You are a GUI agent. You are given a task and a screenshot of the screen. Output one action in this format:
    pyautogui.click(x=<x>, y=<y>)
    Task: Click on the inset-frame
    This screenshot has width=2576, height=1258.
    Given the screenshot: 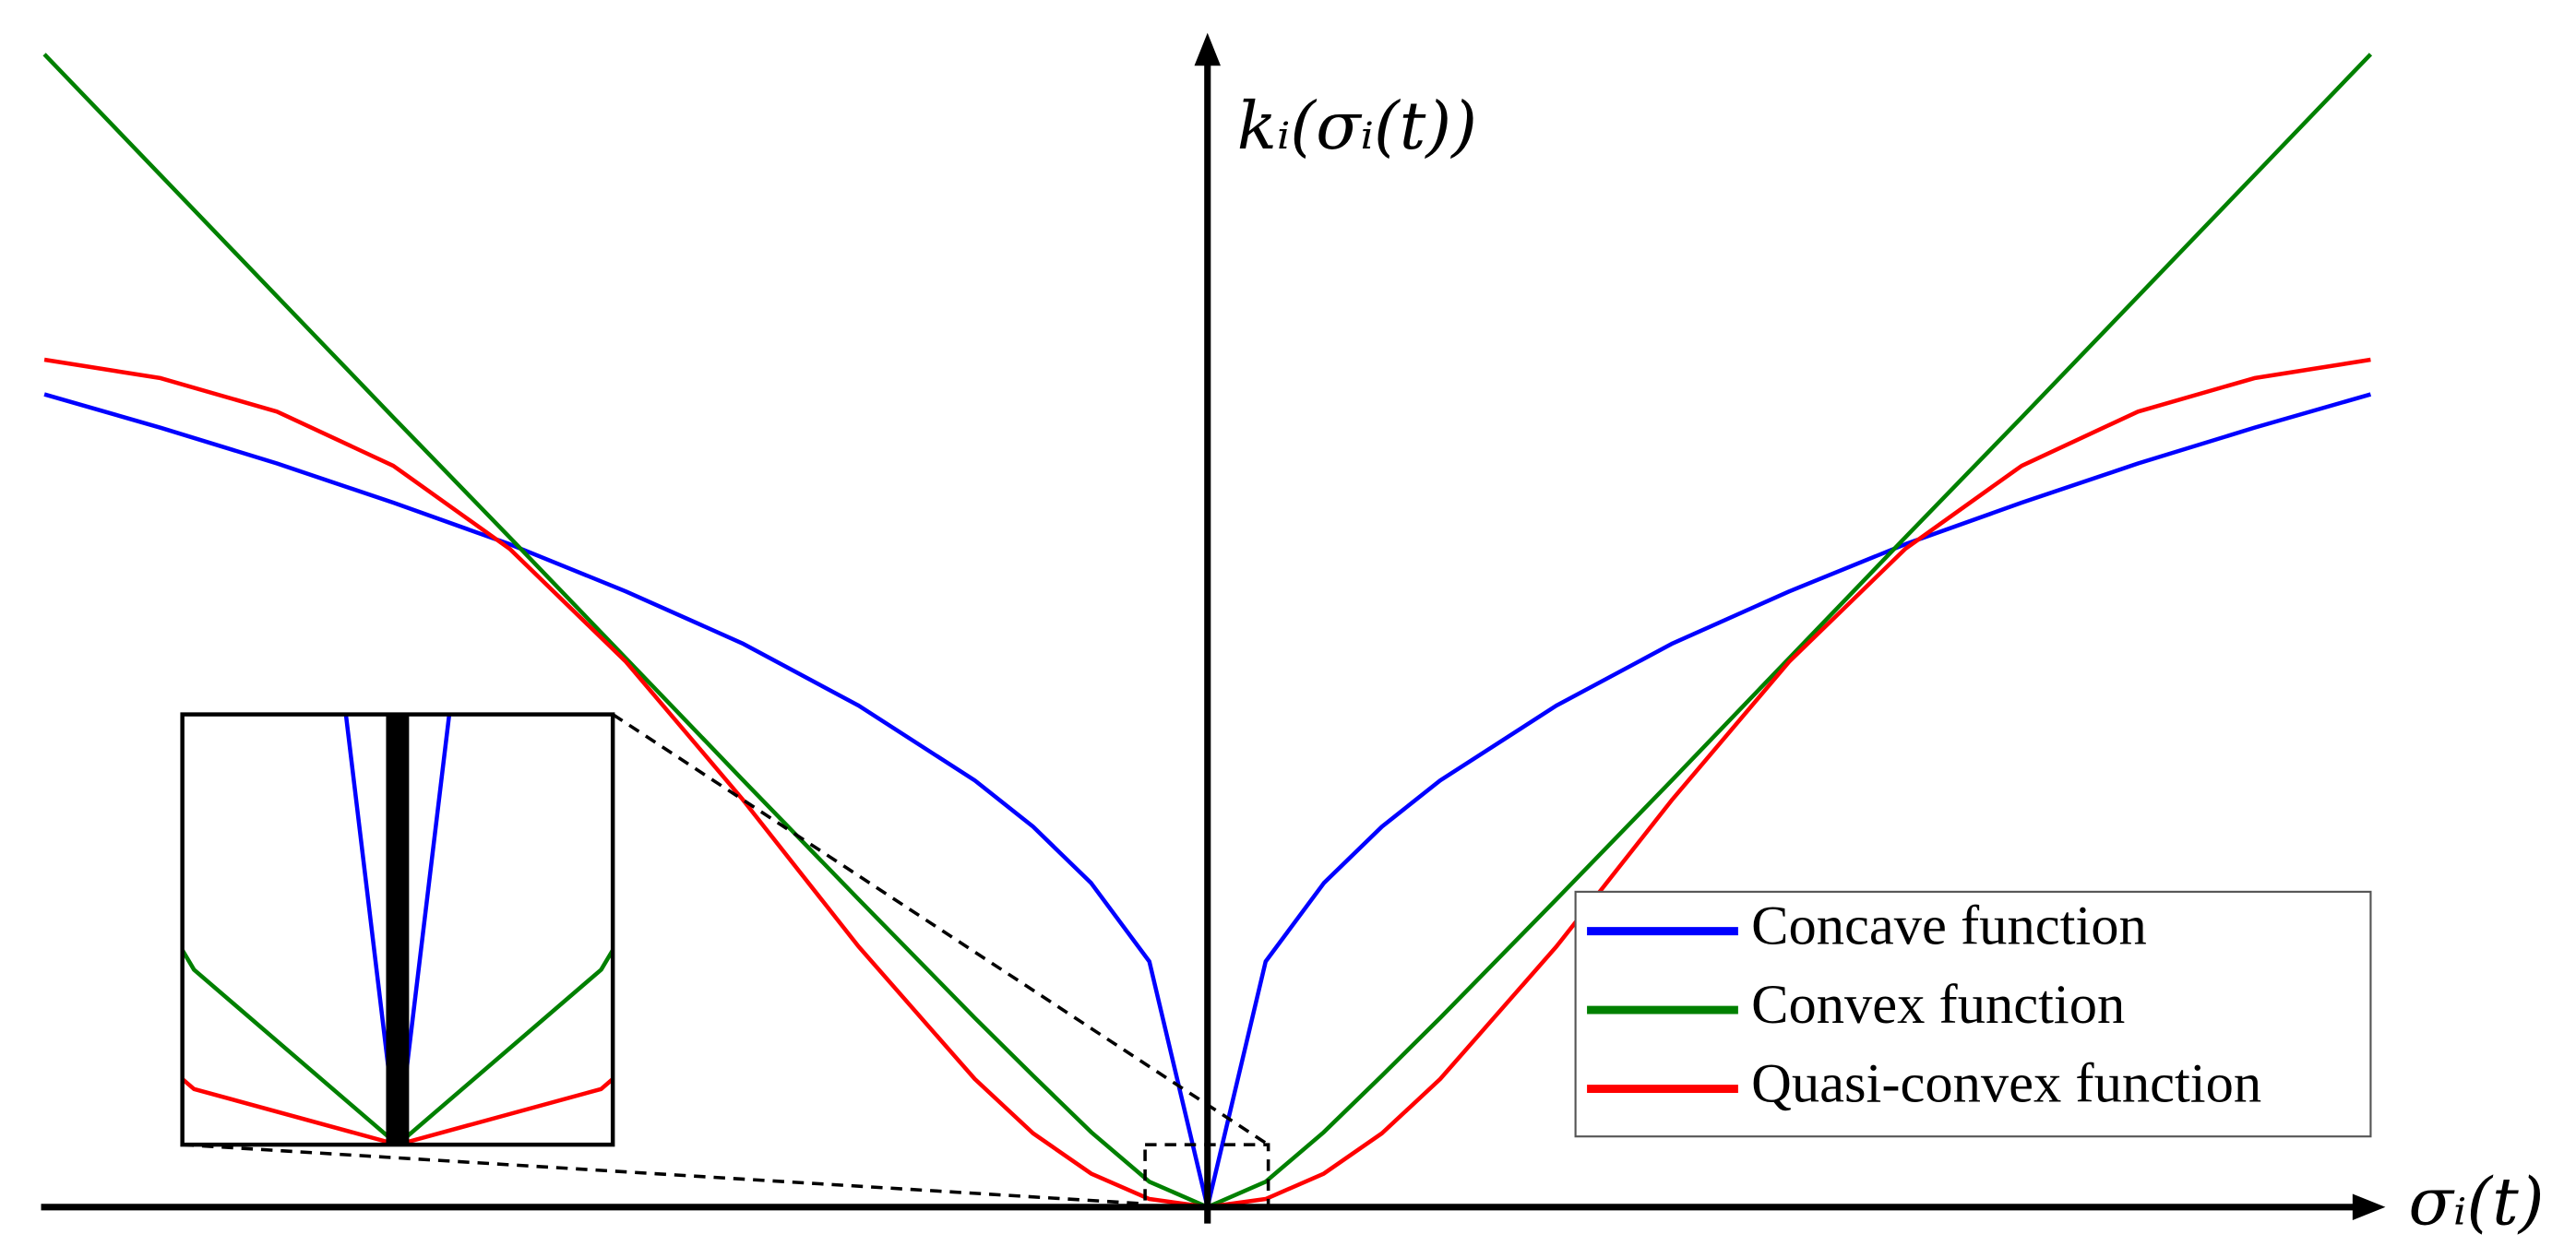 What is the action you would take?
    pyautogui.click(x=397, y=929)
    